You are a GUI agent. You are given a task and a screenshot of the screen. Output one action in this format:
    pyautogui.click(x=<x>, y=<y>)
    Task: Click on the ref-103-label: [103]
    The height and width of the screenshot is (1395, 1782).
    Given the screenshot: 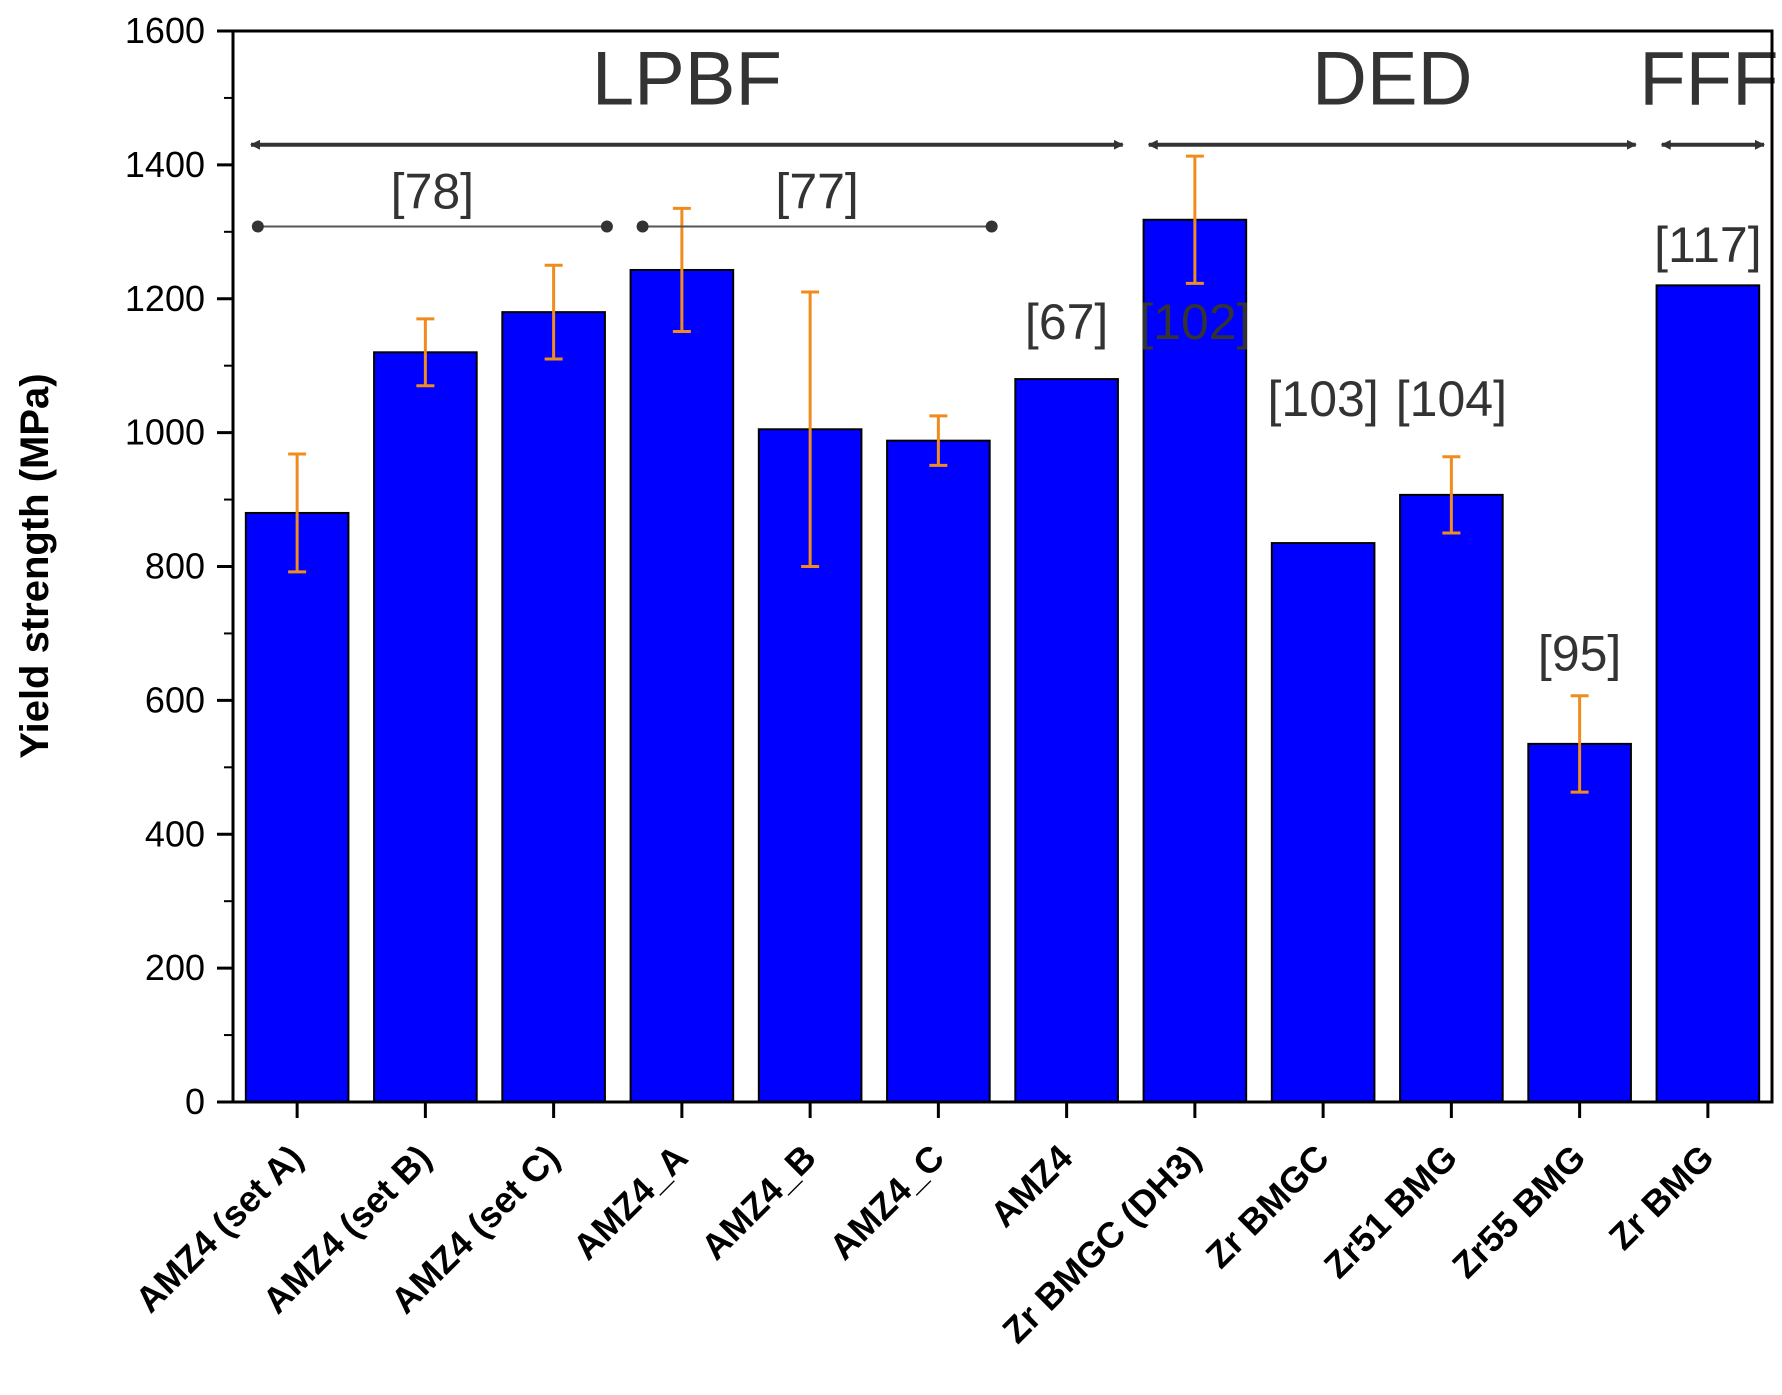 What is the action you would take?
    pyautogui.click(x=1323, y=399)
    